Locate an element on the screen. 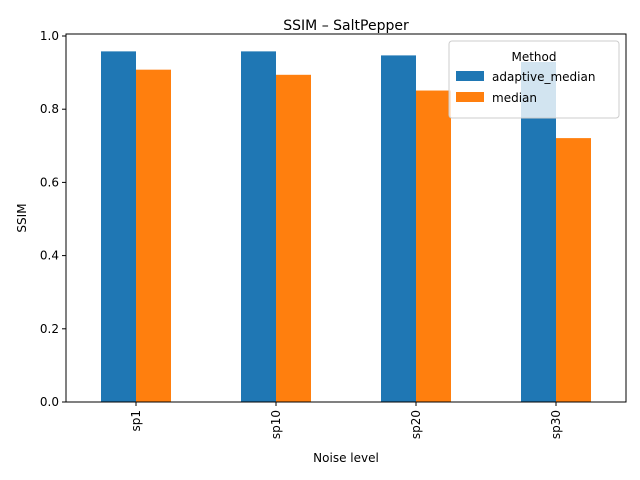 The image size is (640, 480). bar-median-sp20 is located at coordinates (433, 246).